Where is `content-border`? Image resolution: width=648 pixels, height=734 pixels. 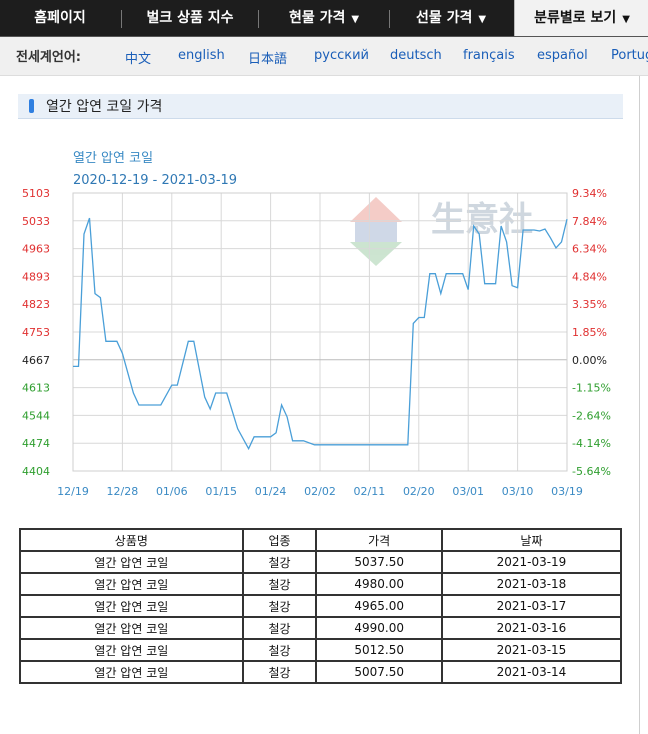 content-border is located at coordinates (639, 405).